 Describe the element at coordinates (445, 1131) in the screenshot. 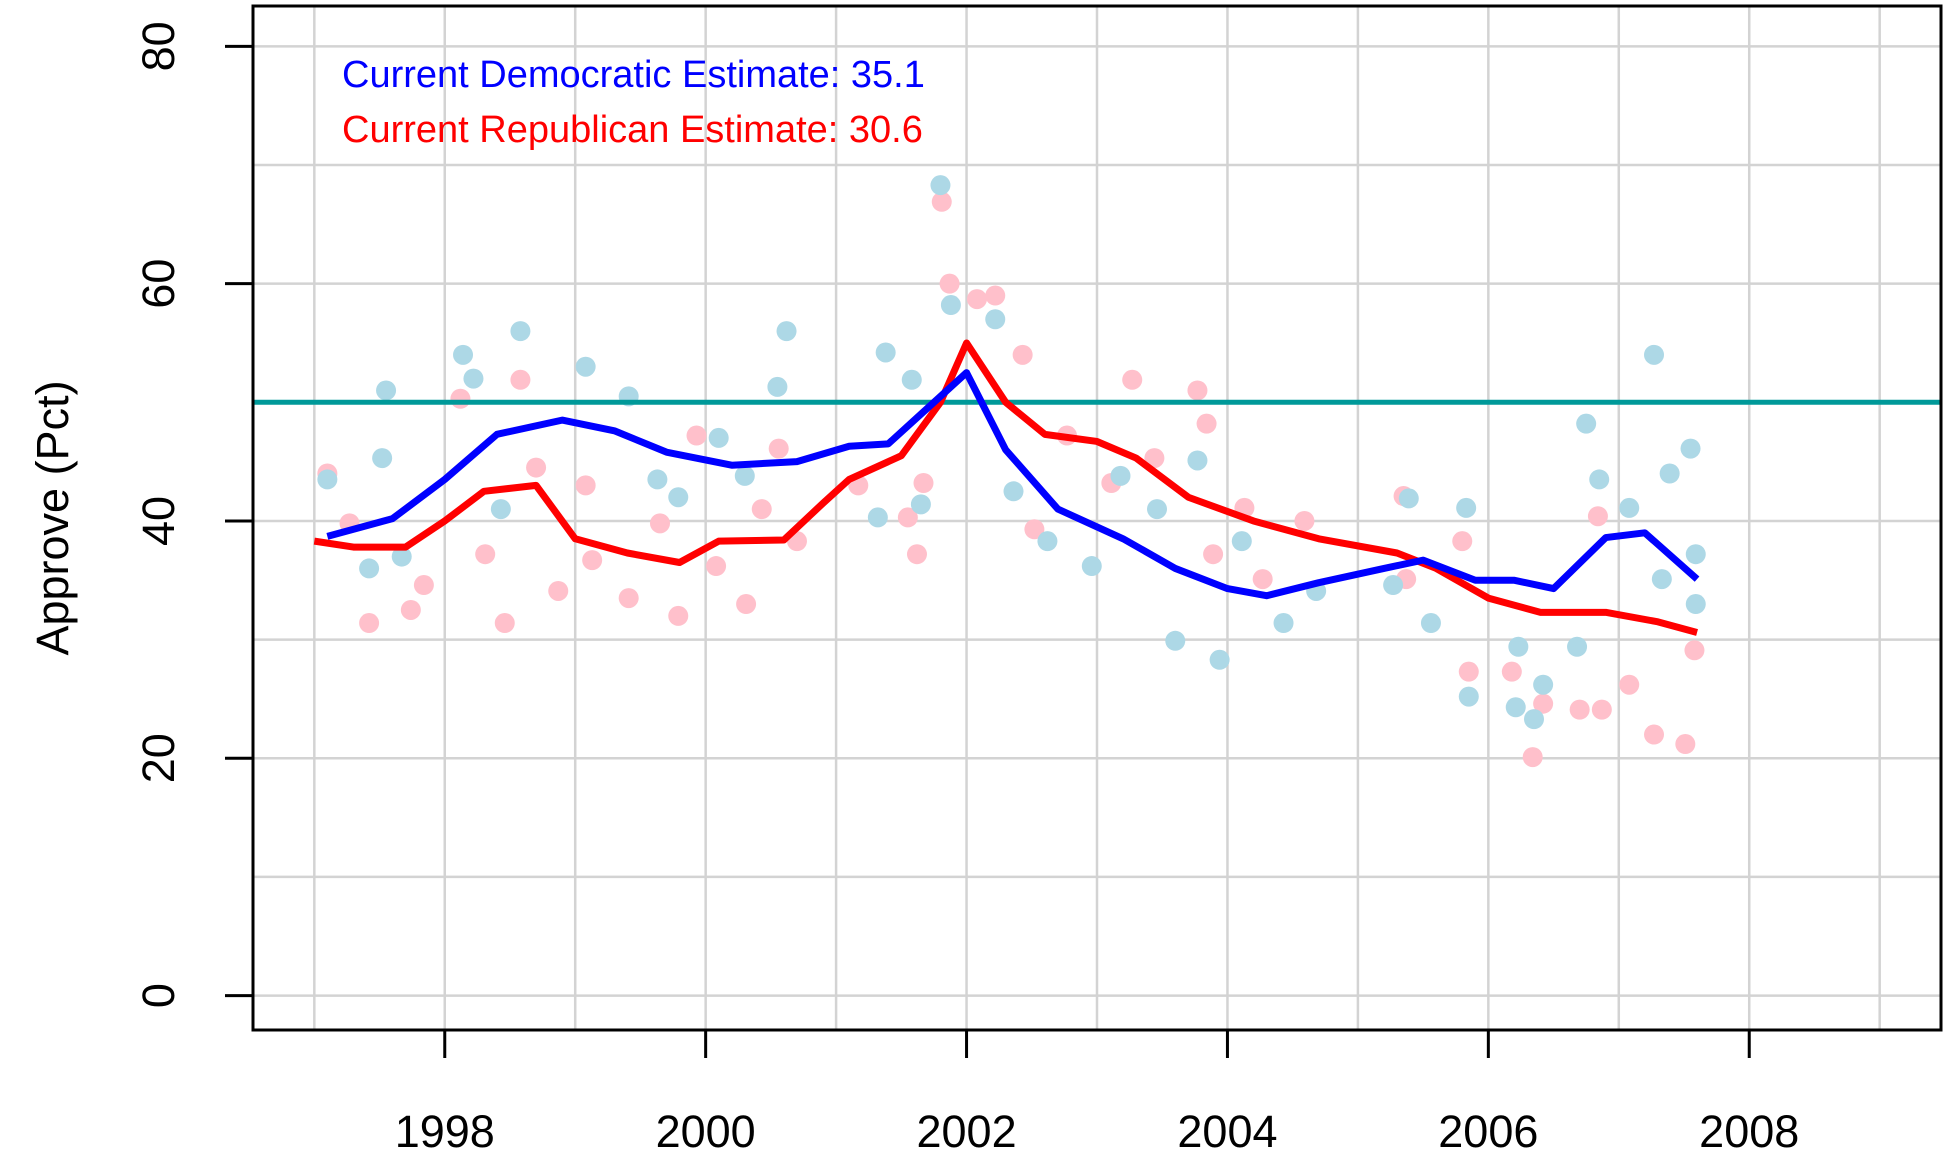

I see `x-tick-label: 1998` at that location.